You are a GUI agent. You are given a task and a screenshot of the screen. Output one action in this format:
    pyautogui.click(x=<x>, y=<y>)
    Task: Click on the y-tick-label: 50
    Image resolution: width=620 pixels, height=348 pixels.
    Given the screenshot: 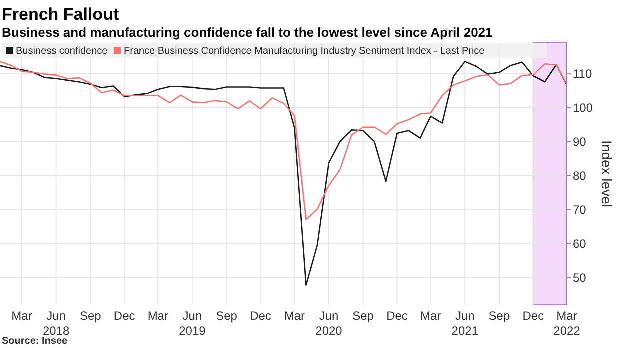 What is the action you would take?
    pyautogui.click(x=580, y=277)
    